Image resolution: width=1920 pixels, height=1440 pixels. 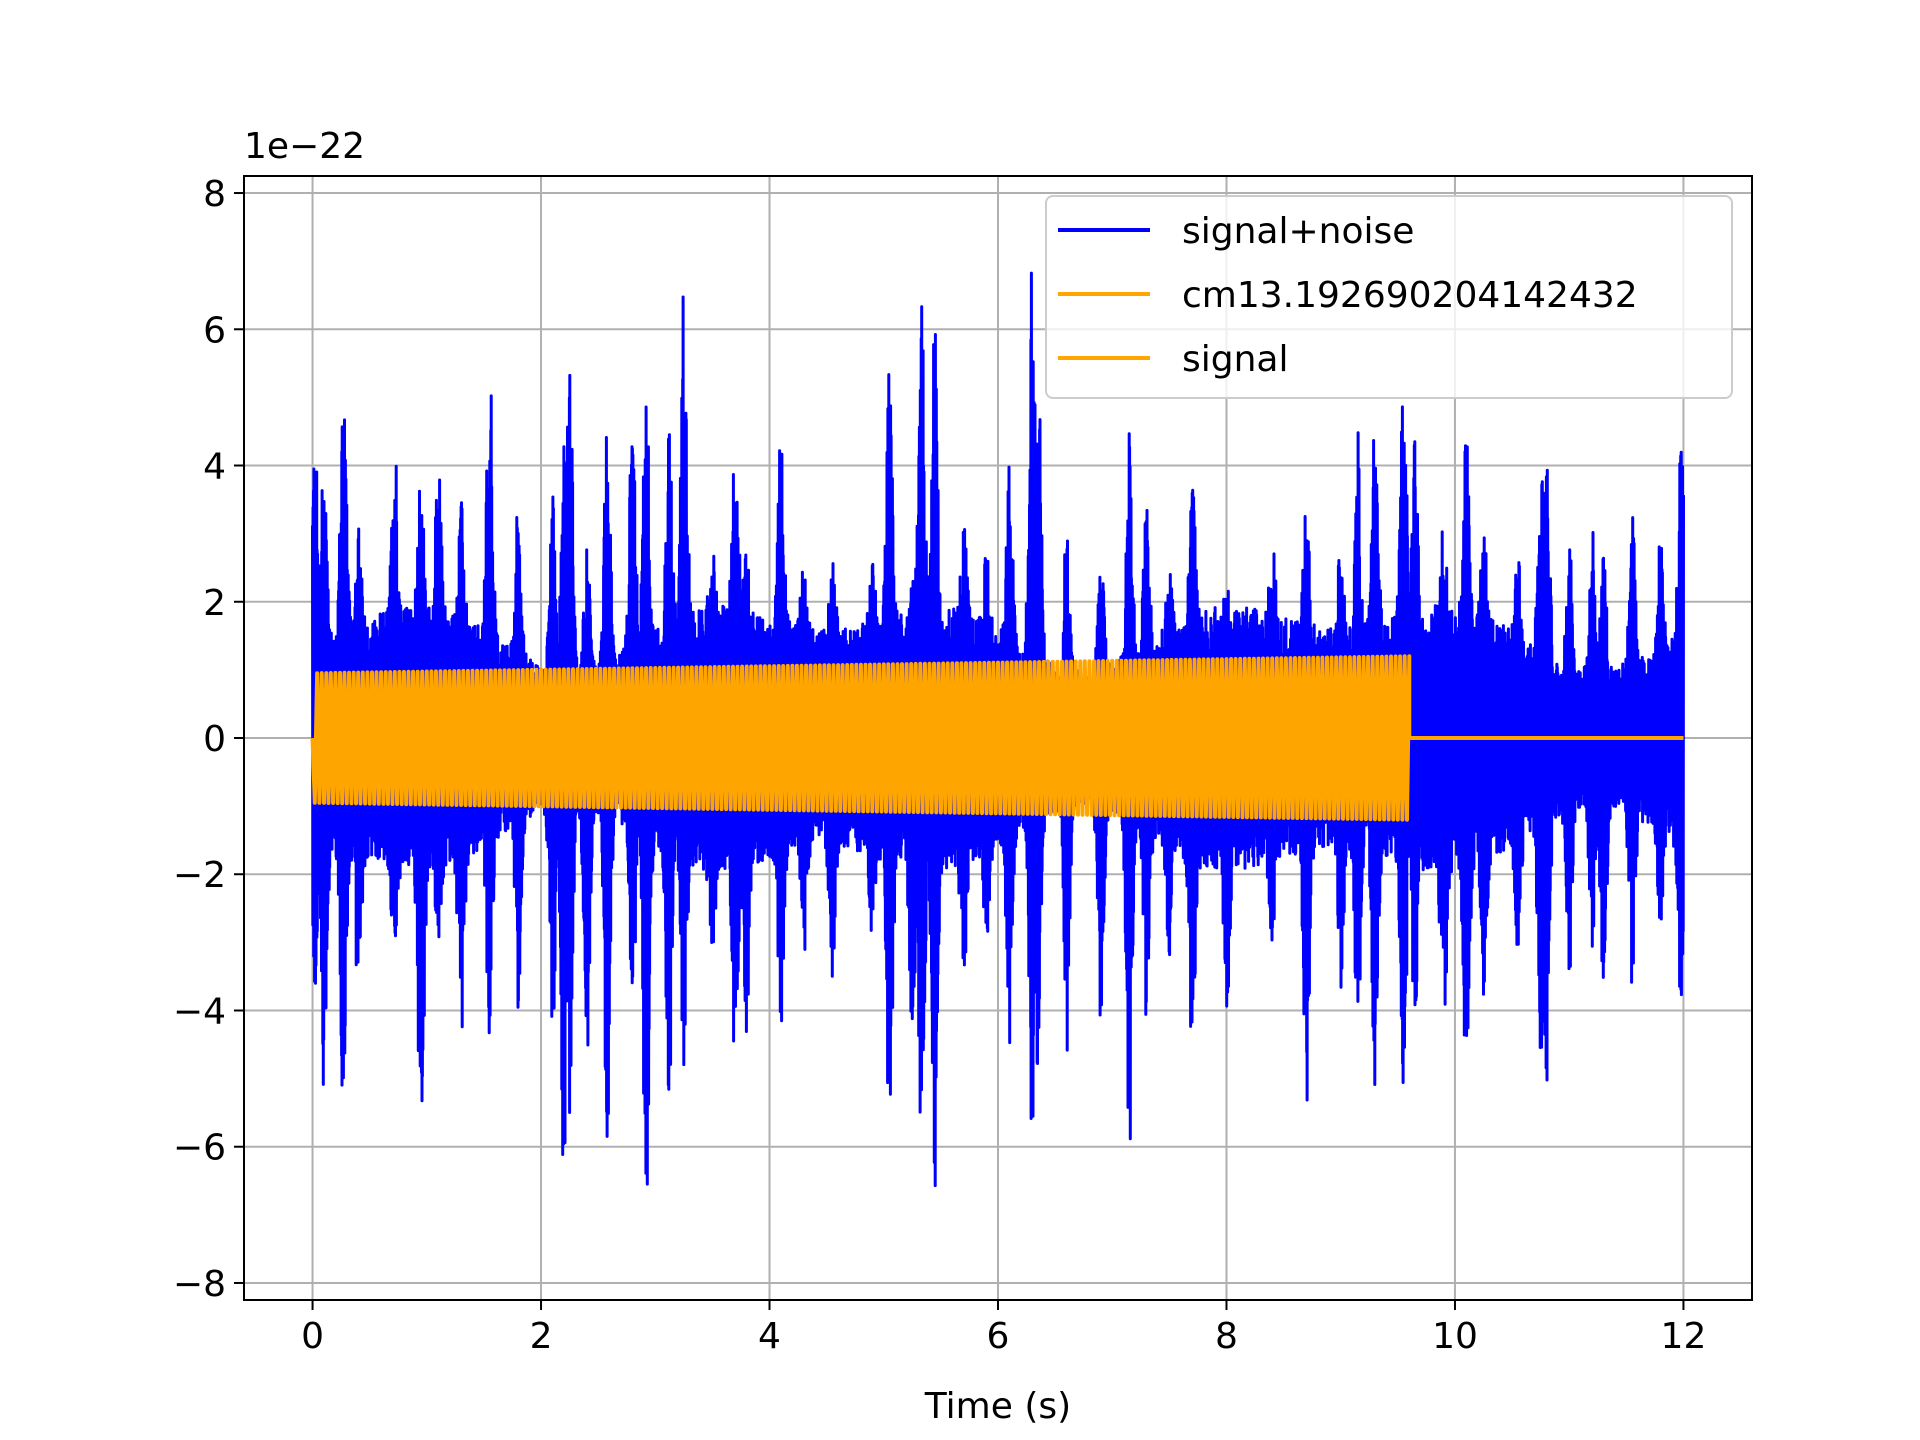 What do you see at coordinates (1226, 1336) in the screenshot?
I see `x-tick-label: 8` at bounding box center [1226, 1336].